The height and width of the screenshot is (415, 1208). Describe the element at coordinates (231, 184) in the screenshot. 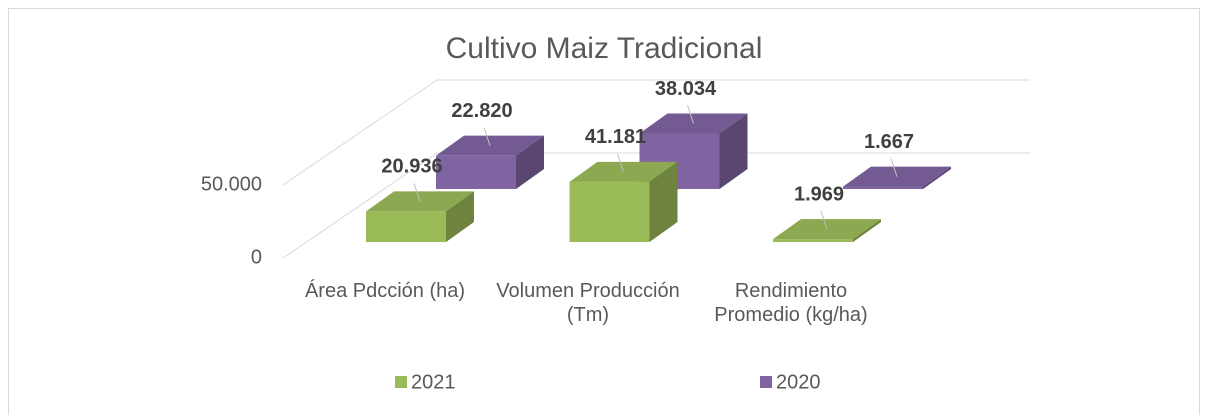

I see `y-tick-label: 50.000` at that location.